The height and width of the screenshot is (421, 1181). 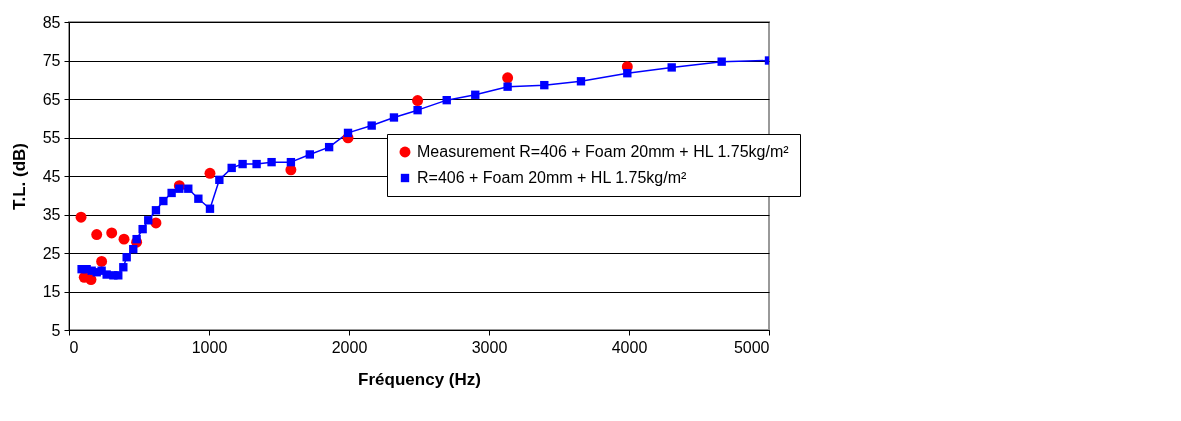 What do you see at coordinates (51, 99) in the screenshot?
I see `y-tick-label: 65` at bounding box center [51, 99].